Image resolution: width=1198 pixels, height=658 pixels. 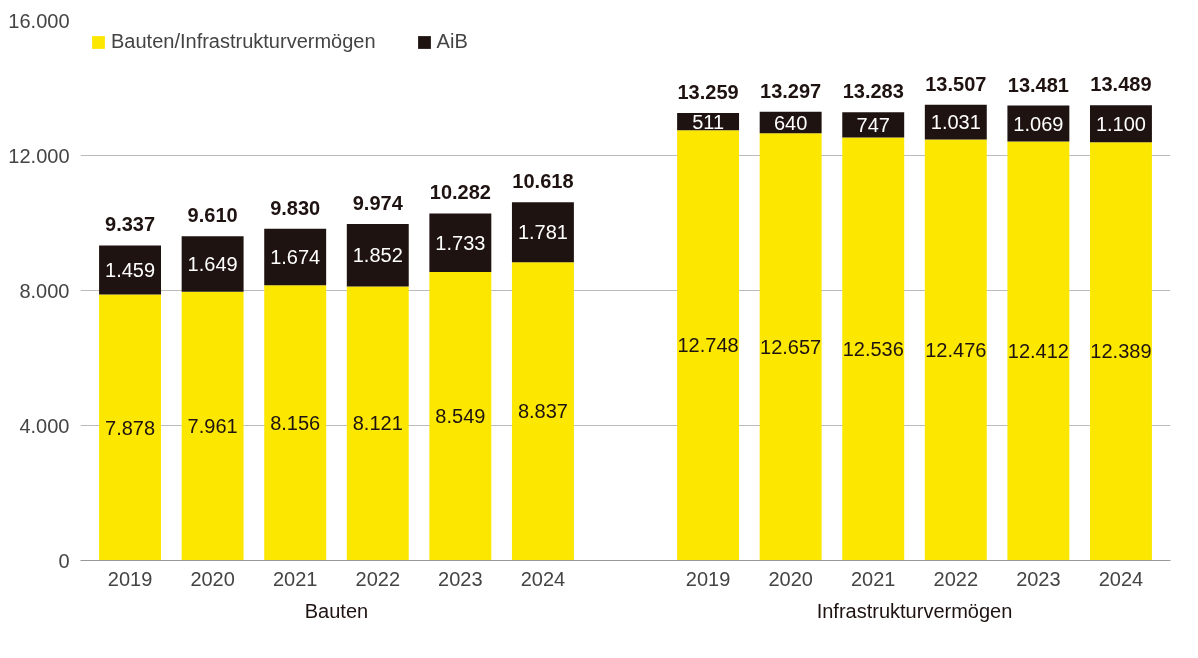 I want to click on total-label: 9.974, so click(x=378, y=202).